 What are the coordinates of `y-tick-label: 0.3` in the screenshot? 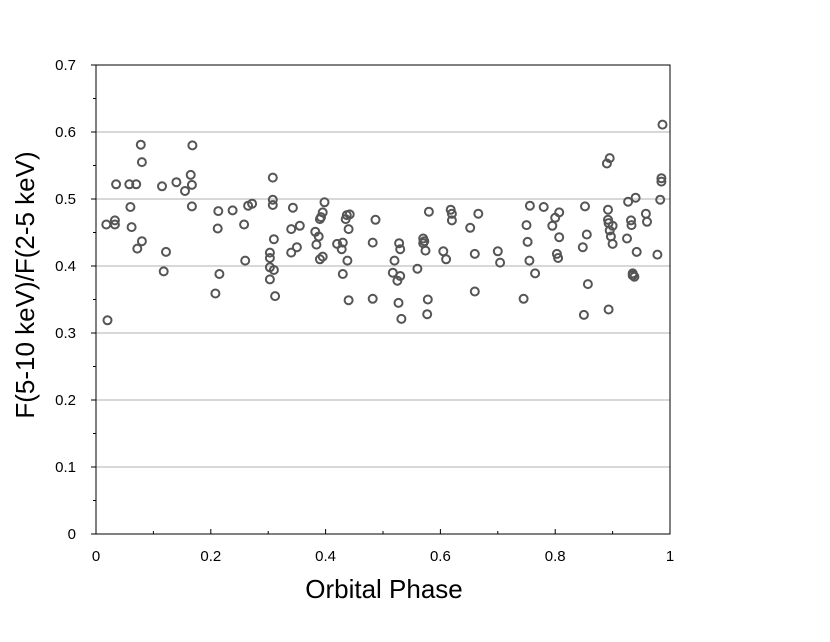 It's located at (65, 333).